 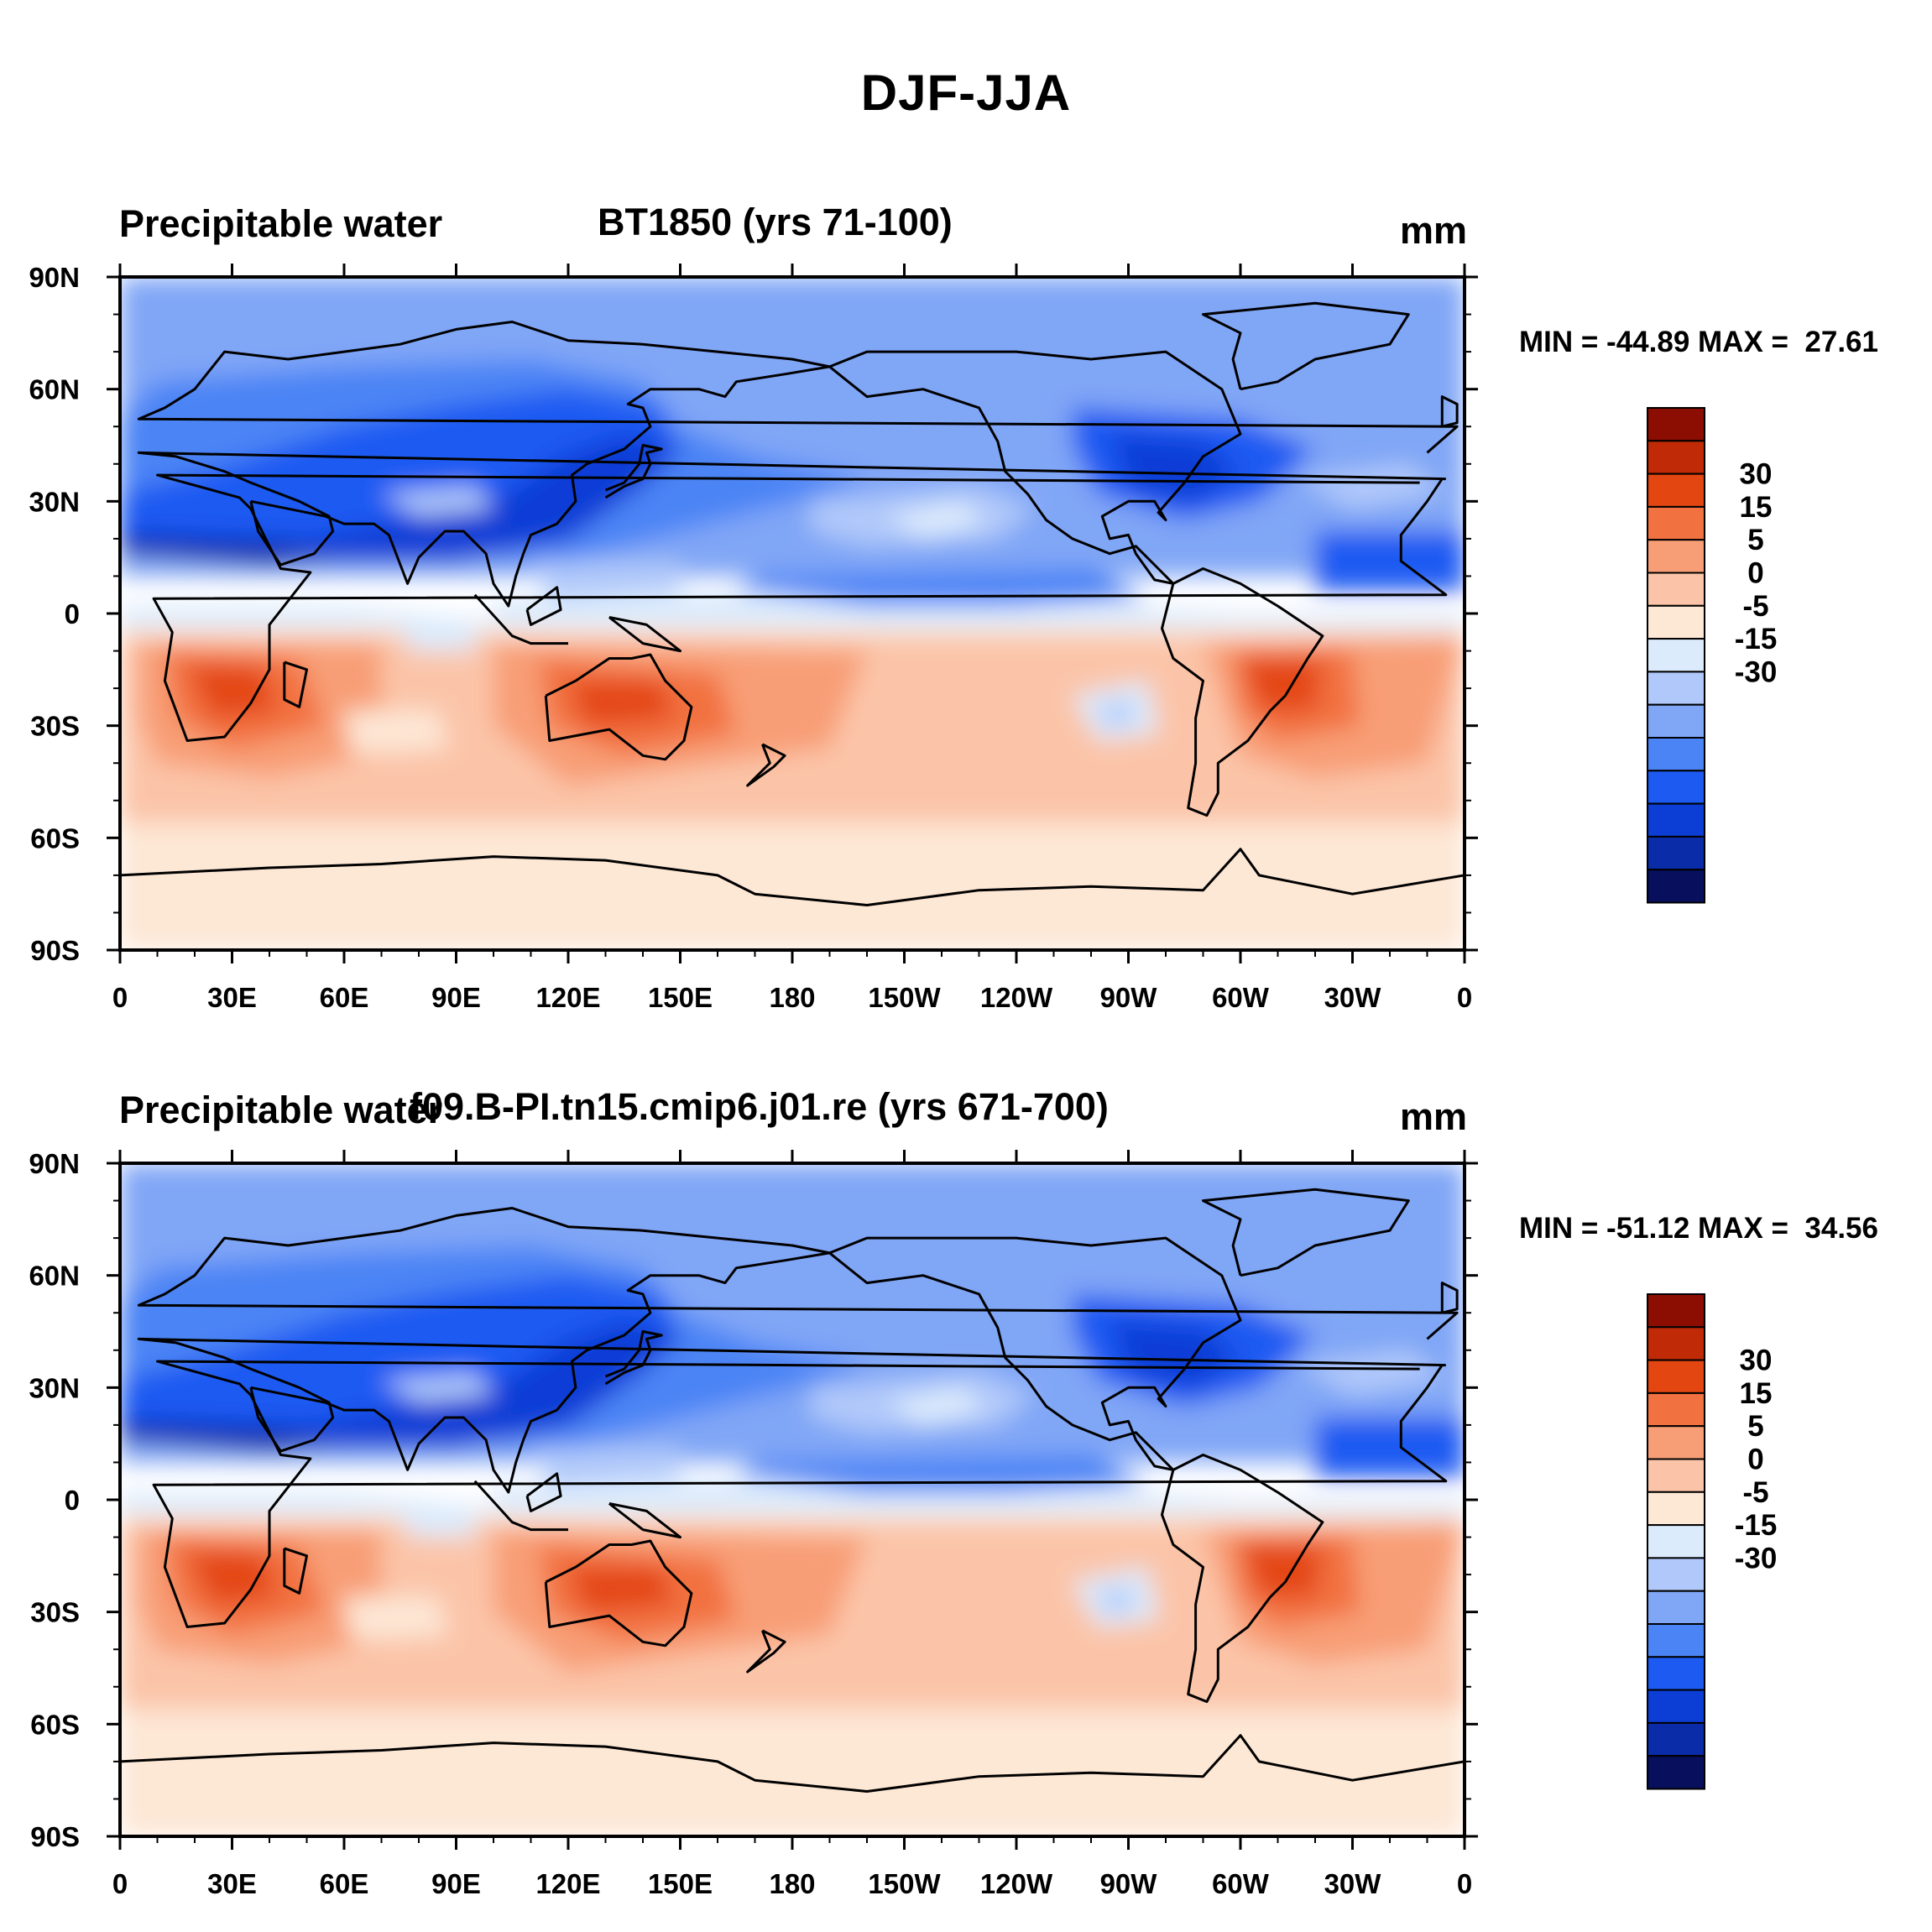 I want to click on lat-tick-label: 90N, so click(x=54, y=277).